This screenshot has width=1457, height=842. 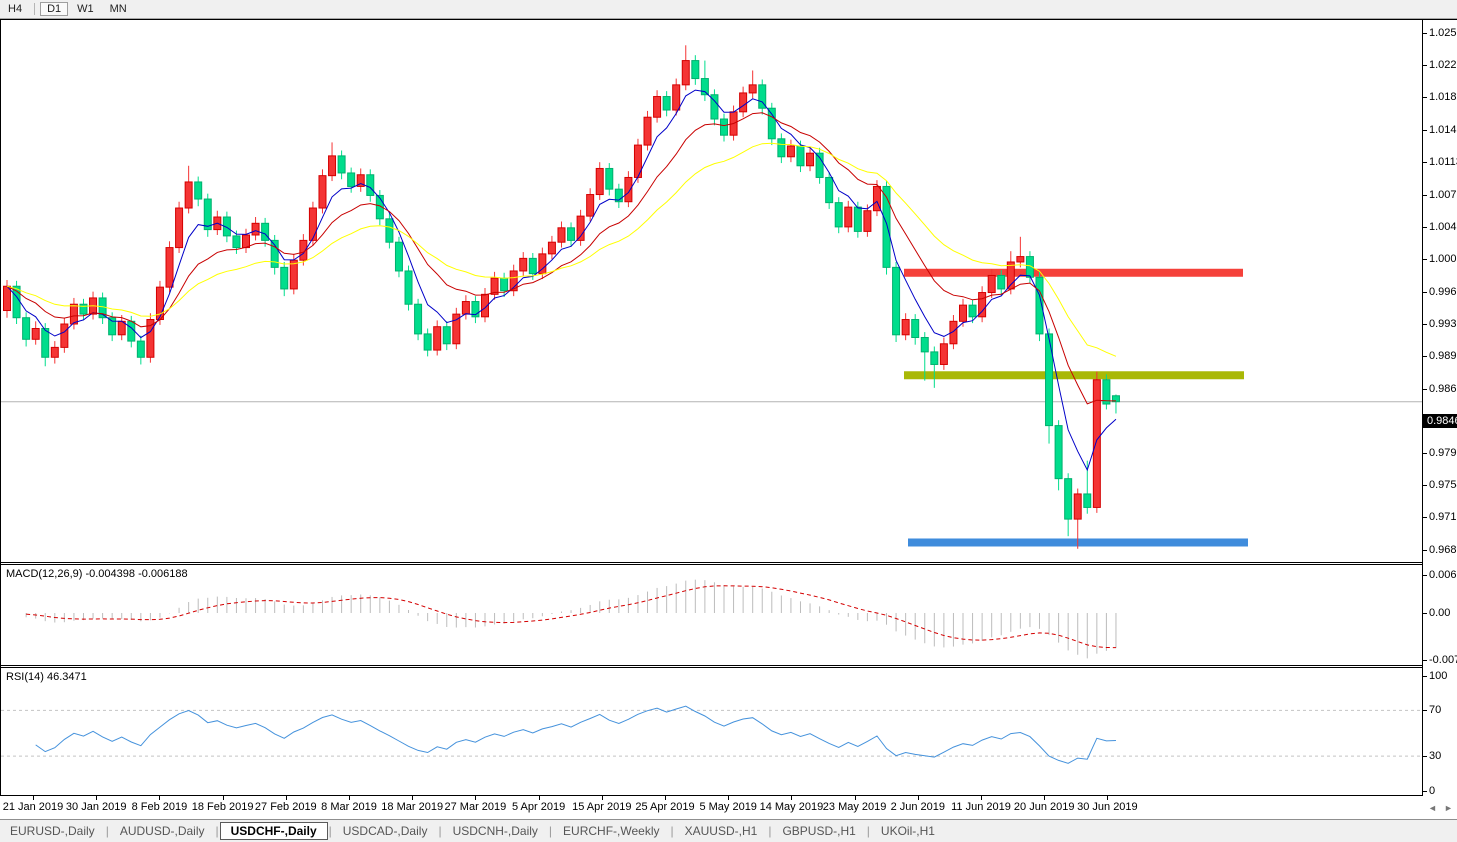 What do you see at coordinates (907, 831) in the screenshot?
I see `tab-ukoil-h1: UKOil-,H1` at bounding box center [907, 831].